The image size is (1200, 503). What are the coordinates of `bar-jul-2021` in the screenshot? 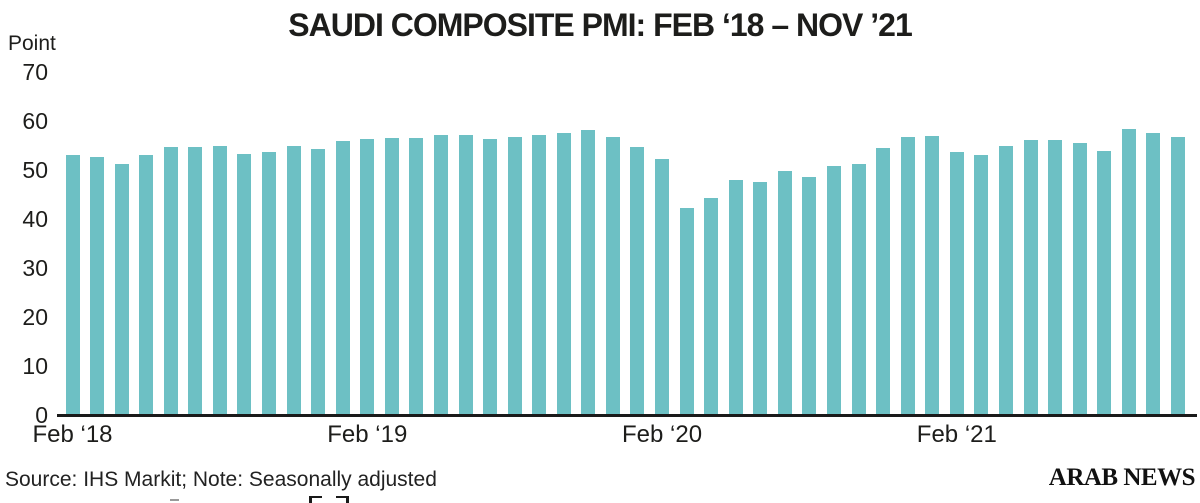 It's located at (1079, 279).